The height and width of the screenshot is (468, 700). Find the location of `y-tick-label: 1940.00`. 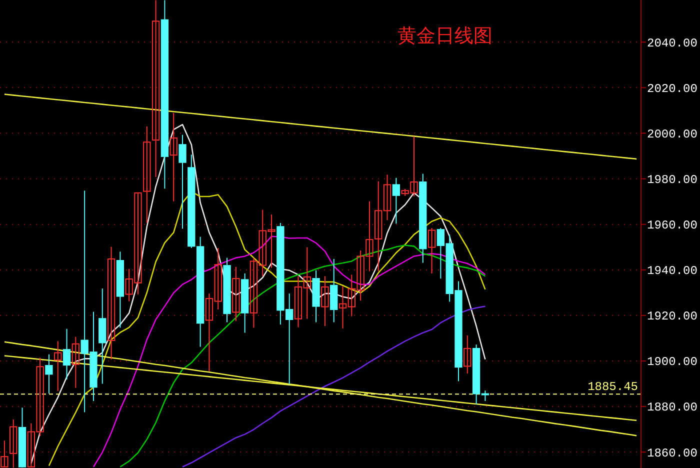

y-tick-label: 1940.00 is located at coordinates (672, 271).